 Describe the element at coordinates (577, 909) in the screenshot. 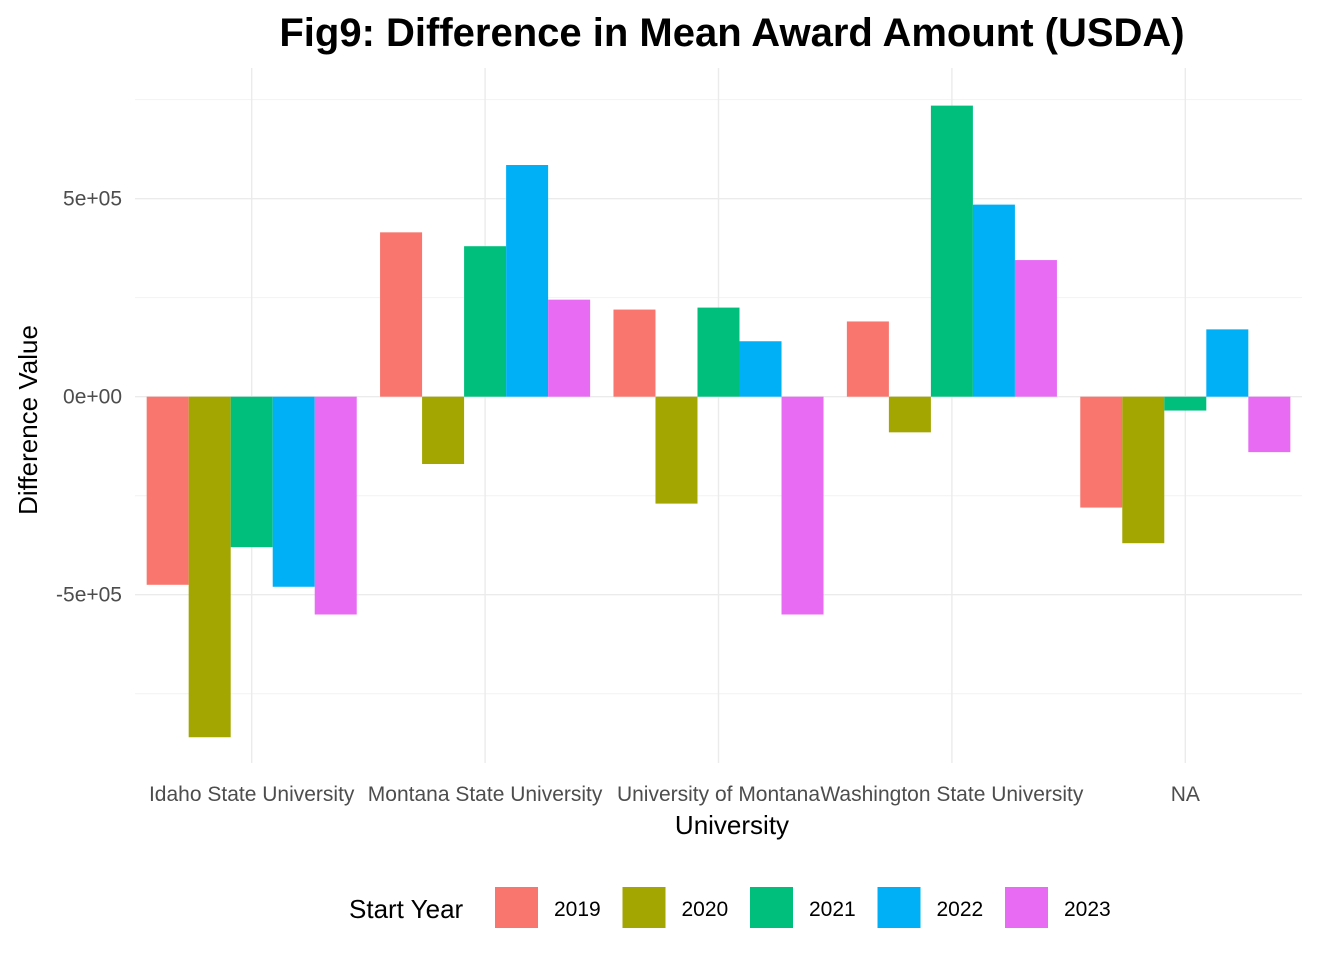

I see `legend-label-2019: 2019` at that location.